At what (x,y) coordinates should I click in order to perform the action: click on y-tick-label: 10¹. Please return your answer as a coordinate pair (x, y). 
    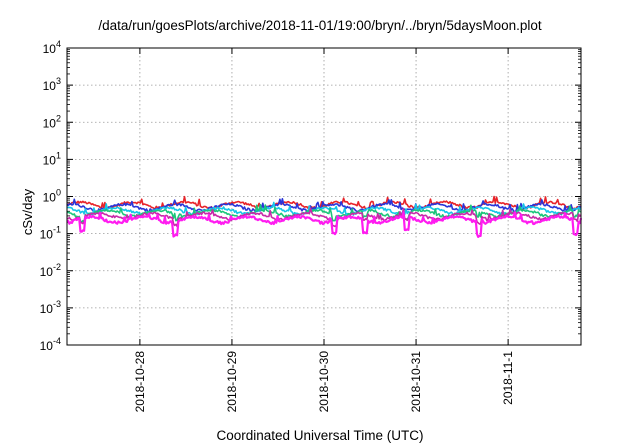
    Looking at the image, I should click on (52, 158).